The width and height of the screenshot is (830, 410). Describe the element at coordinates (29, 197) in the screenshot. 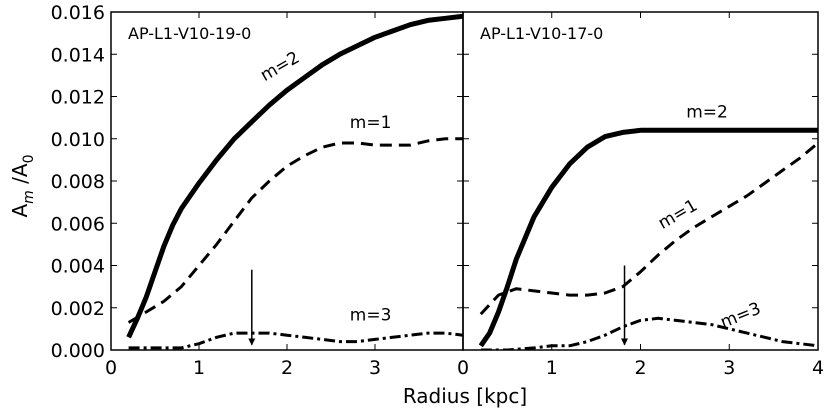

I see `y-axis-label-sub1: m` at that location.